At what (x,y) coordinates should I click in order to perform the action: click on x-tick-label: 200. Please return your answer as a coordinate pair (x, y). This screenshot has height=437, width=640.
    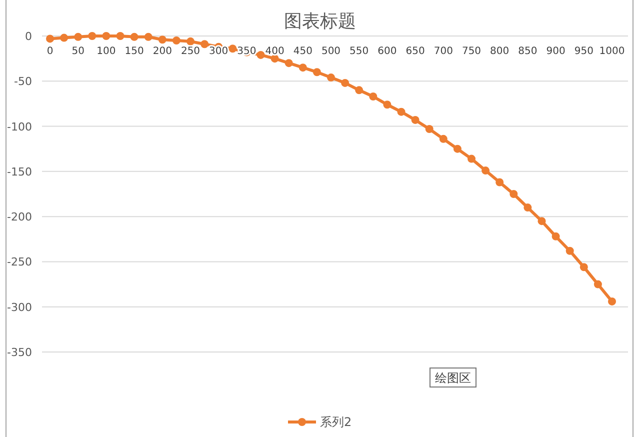
    Looking at the image, I should click on (162, 51).